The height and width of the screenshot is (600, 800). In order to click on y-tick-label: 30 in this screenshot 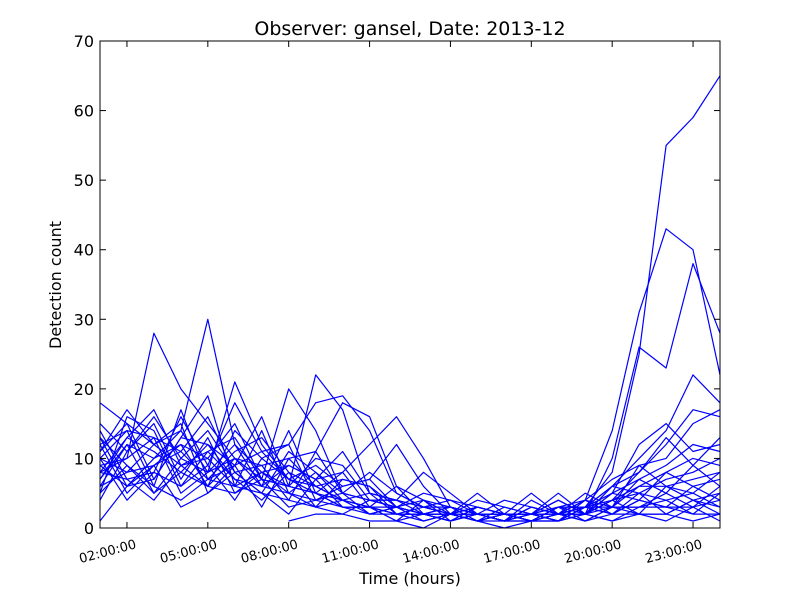, I will do `click(84, 319)`.